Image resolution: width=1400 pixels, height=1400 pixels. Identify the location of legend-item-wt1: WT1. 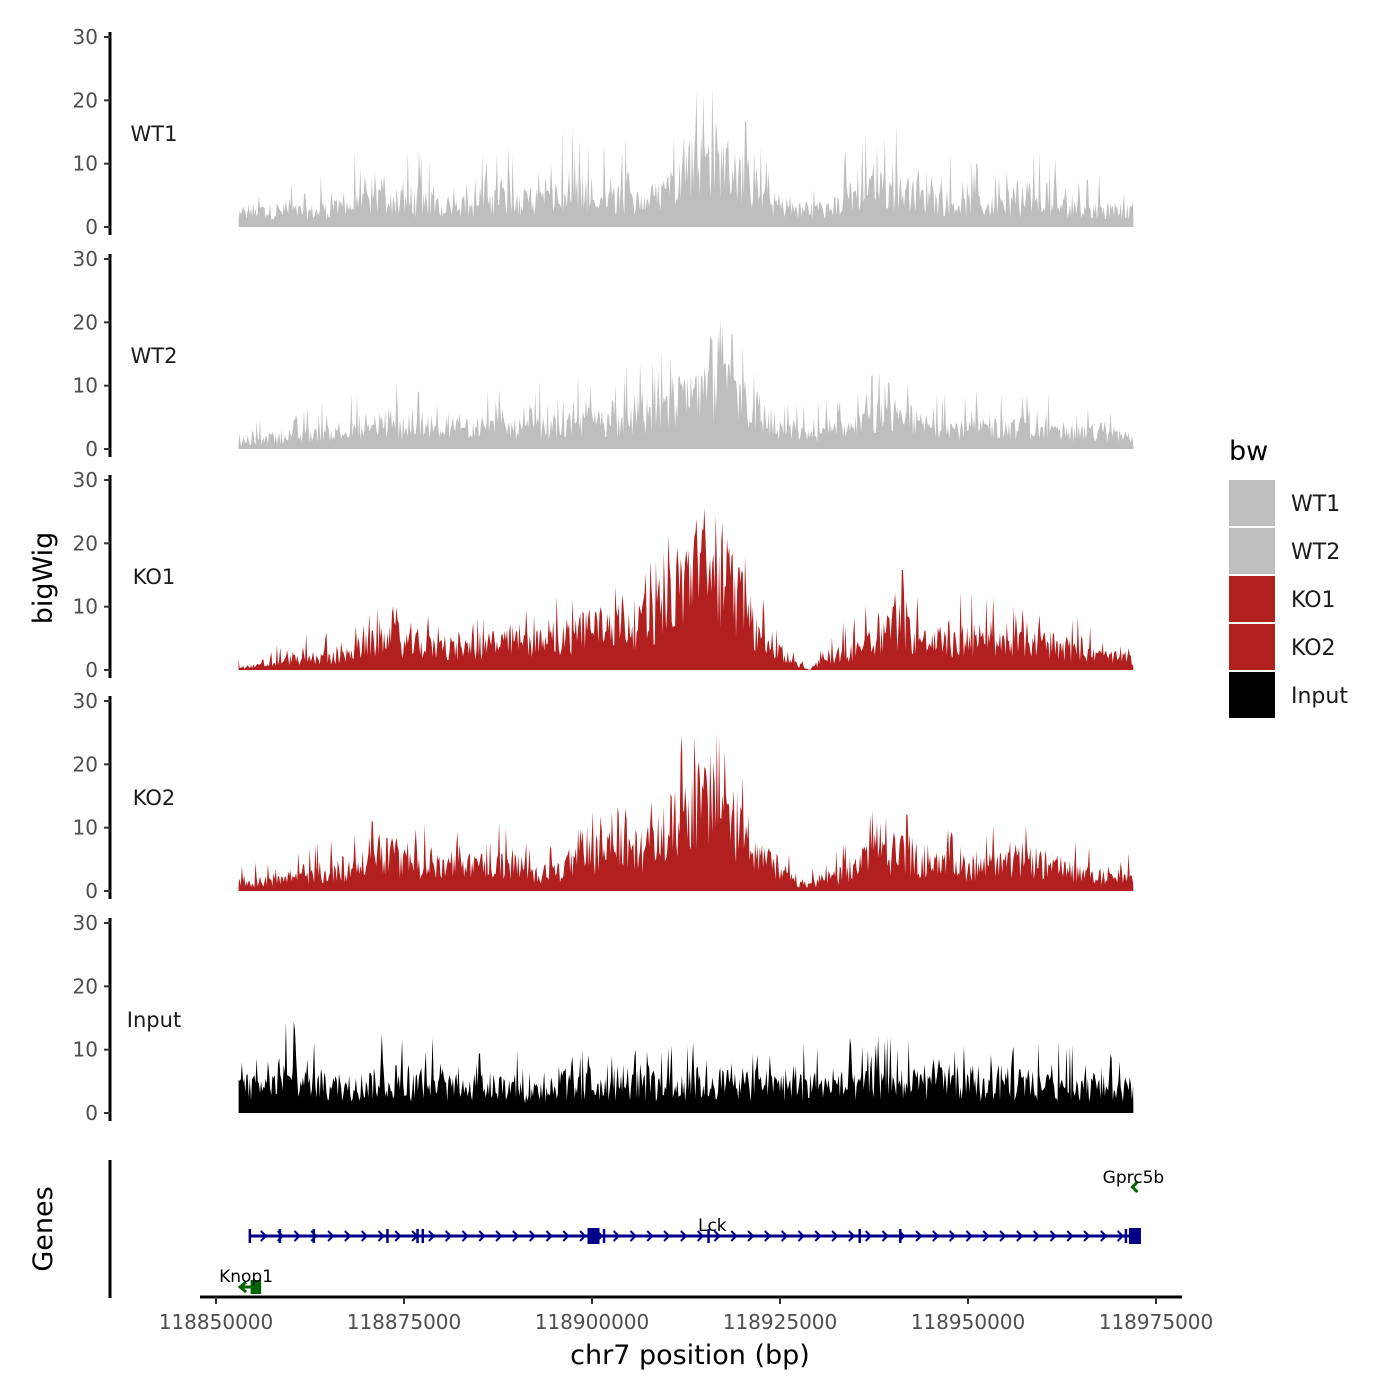
(1284, 503).